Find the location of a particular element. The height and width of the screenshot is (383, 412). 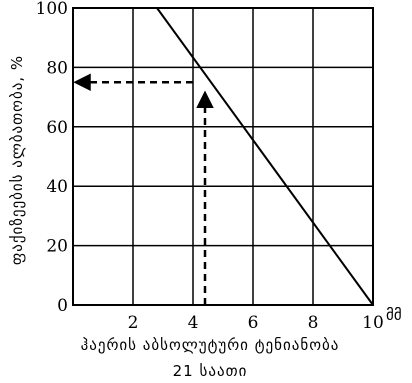

x-tick-label: 6 is located at coordinates (253, 323).